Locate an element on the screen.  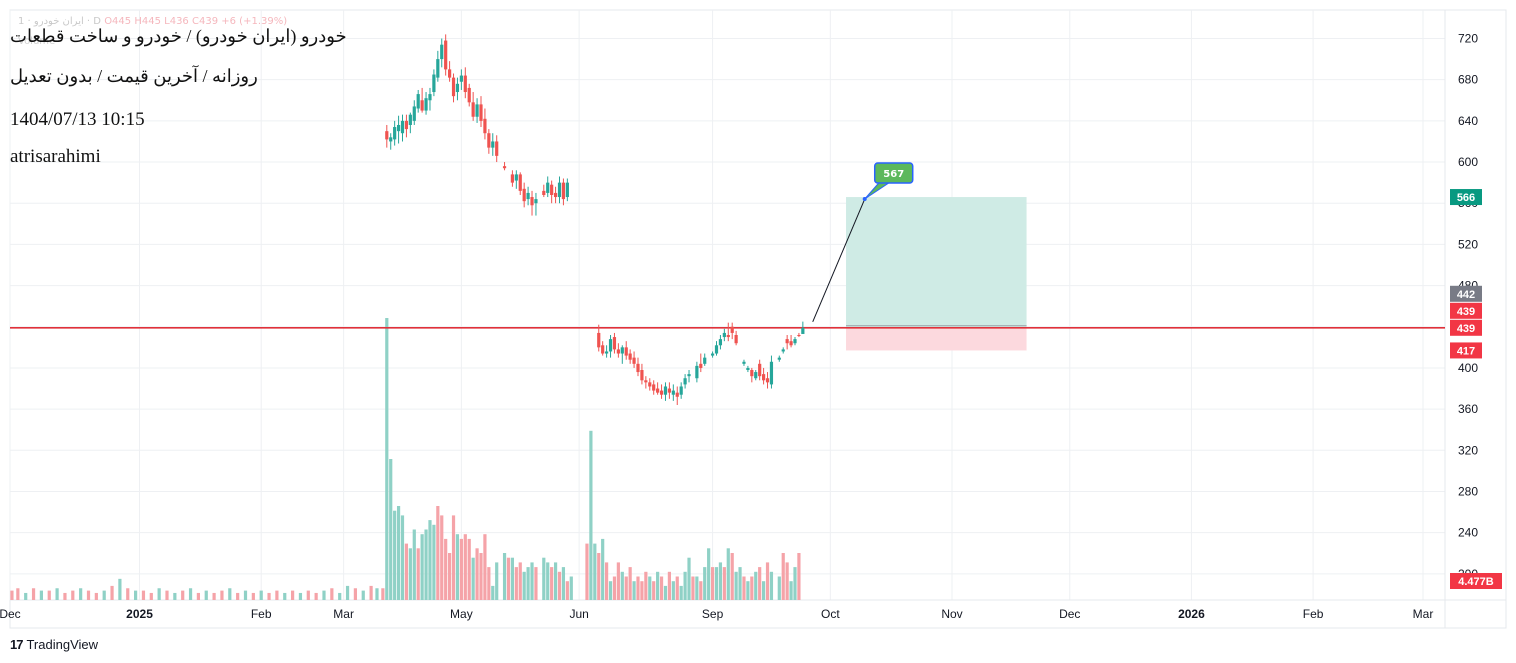
open-value: O445 is located at coordinates (118, 21).